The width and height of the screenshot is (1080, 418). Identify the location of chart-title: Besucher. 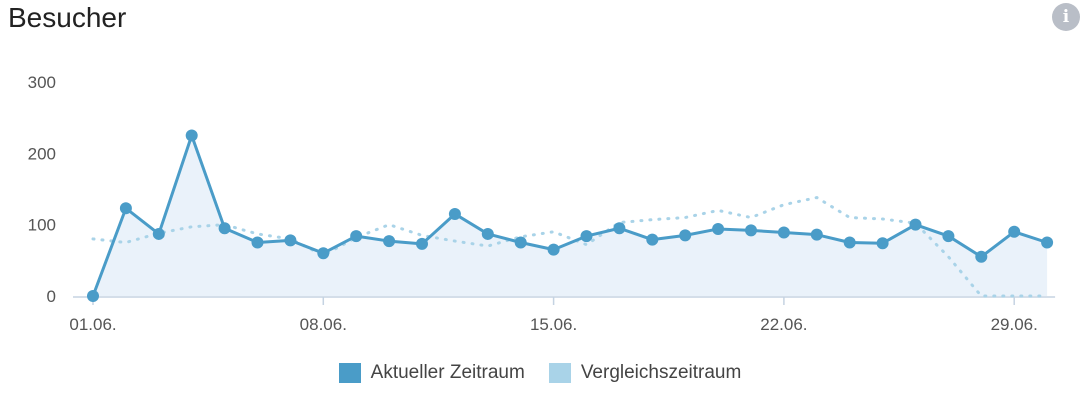
(67, 17).